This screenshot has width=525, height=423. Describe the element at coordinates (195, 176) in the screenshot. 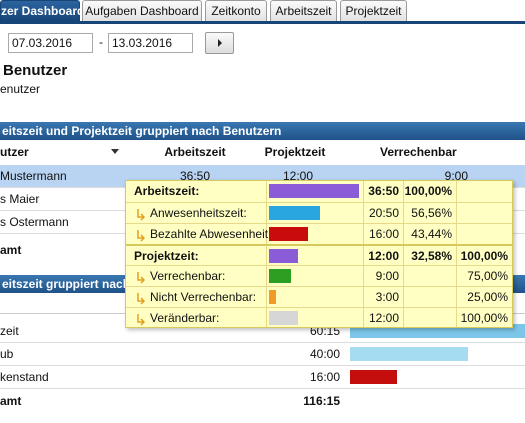

I see `table-cell: 36:50` at that location.